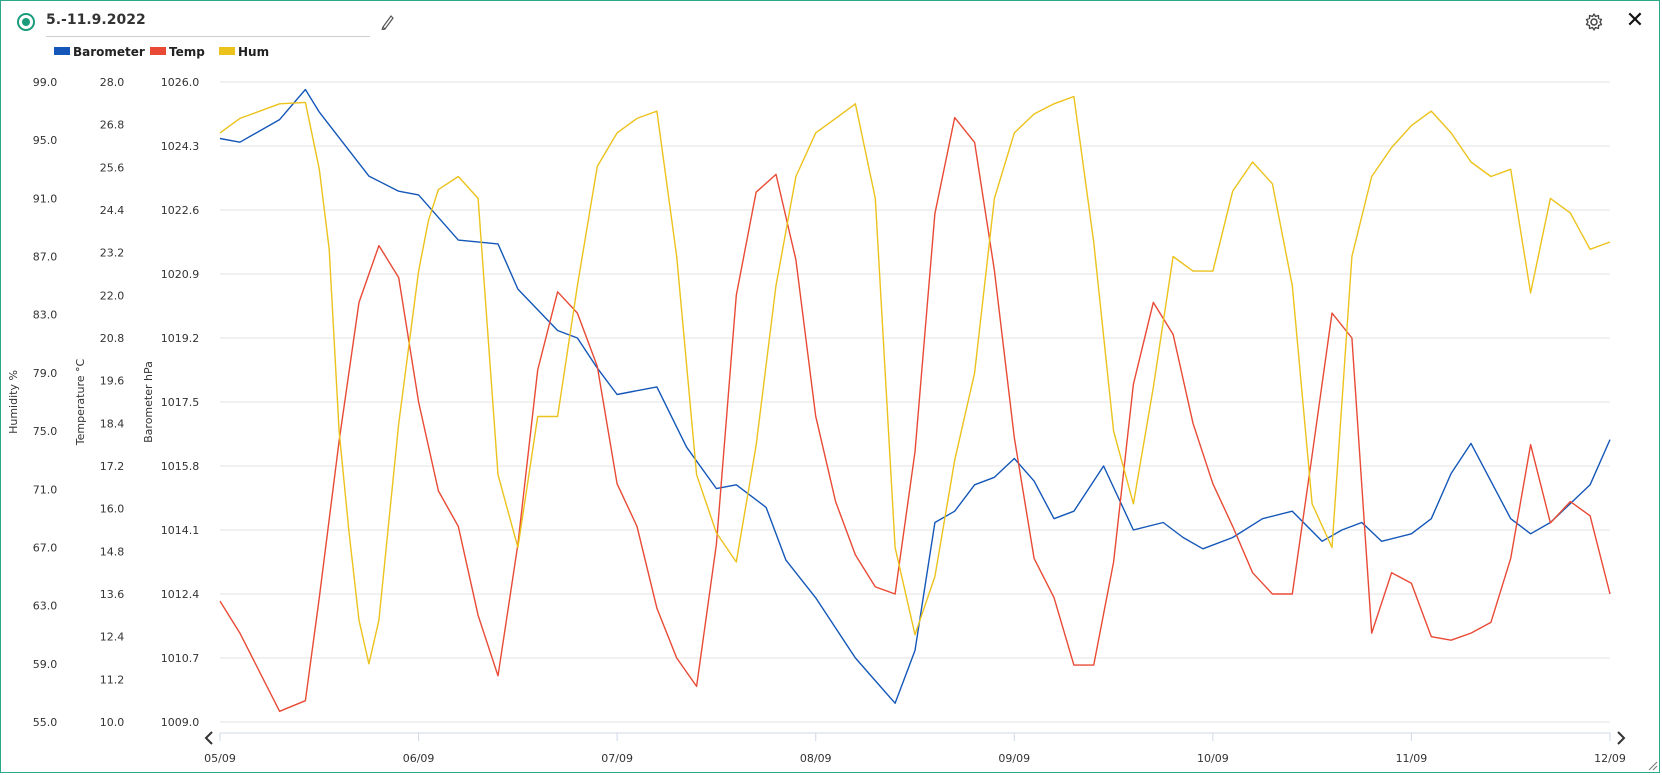 The image size is (1662, 775). Describe the element at coordinates (112, 82) in the screenshot. I see `y-tick-label-temp: 28.0` at that location.